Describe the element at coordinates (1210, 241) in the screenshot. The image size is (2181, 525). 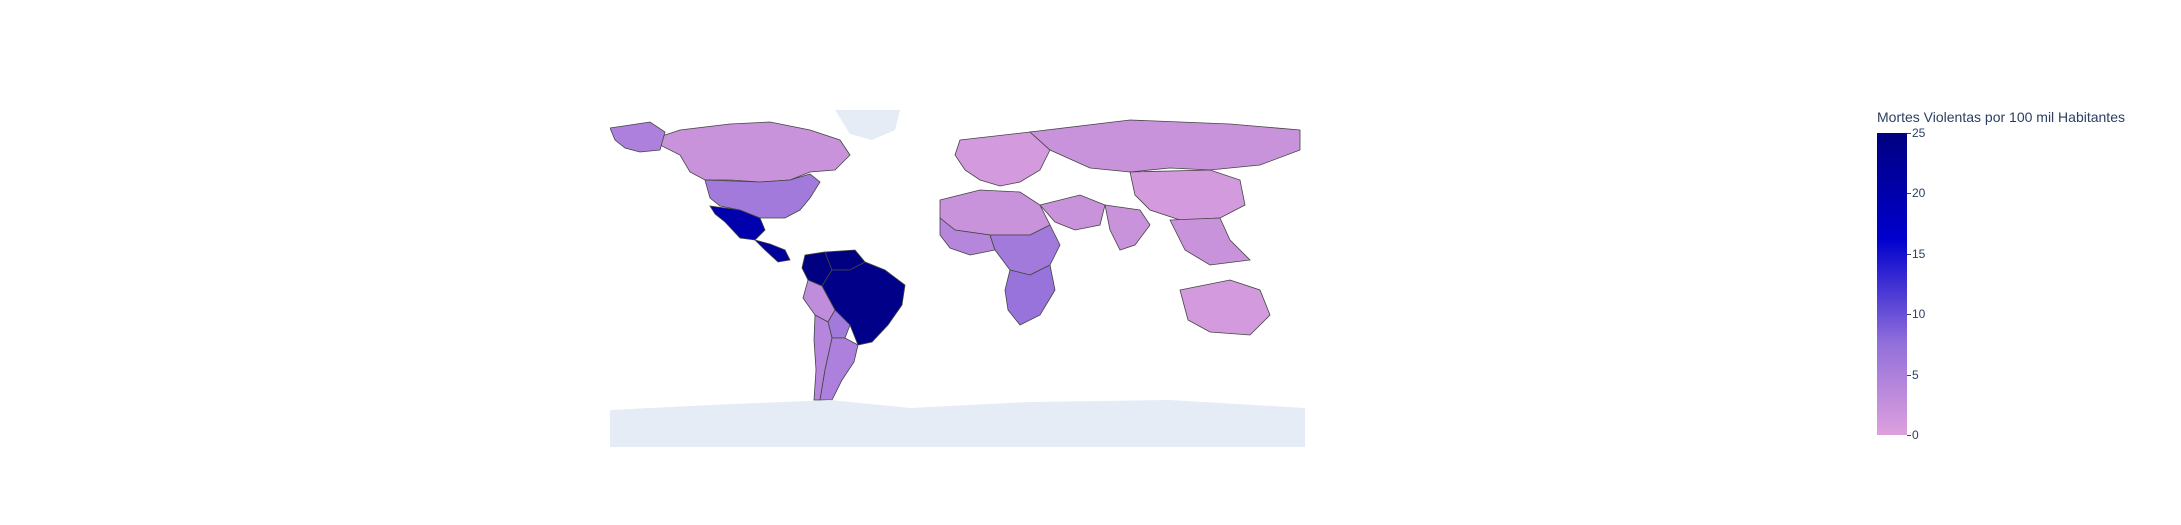
I see `country-southeast-asia` at that location.